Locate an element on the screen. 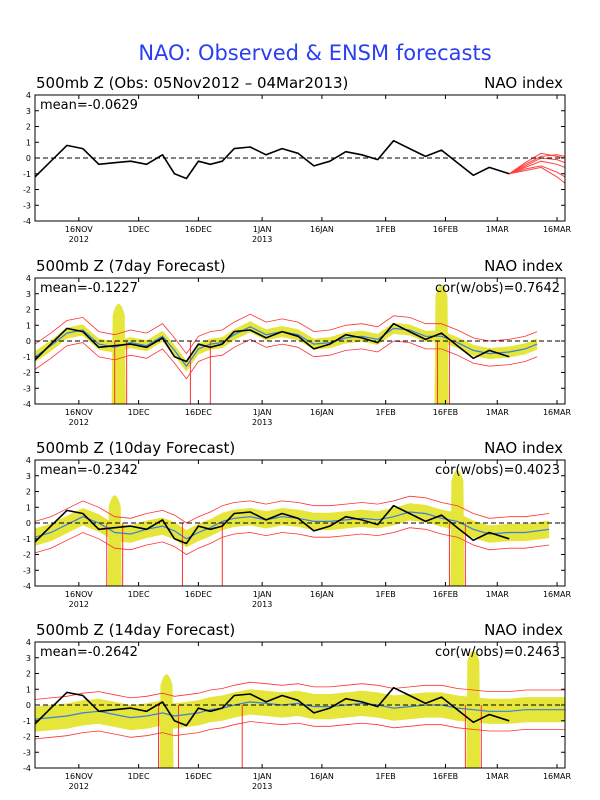 This screenshot has height=800, width=600. correlation-label: cor(w/obs)=0.7642 is located at coordinates (497, 288).